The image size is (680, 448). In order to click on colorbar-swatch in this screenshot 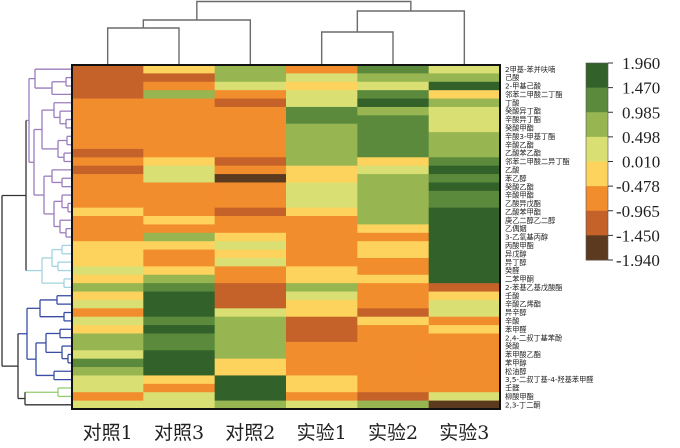, I will do `click(597, 100)`.